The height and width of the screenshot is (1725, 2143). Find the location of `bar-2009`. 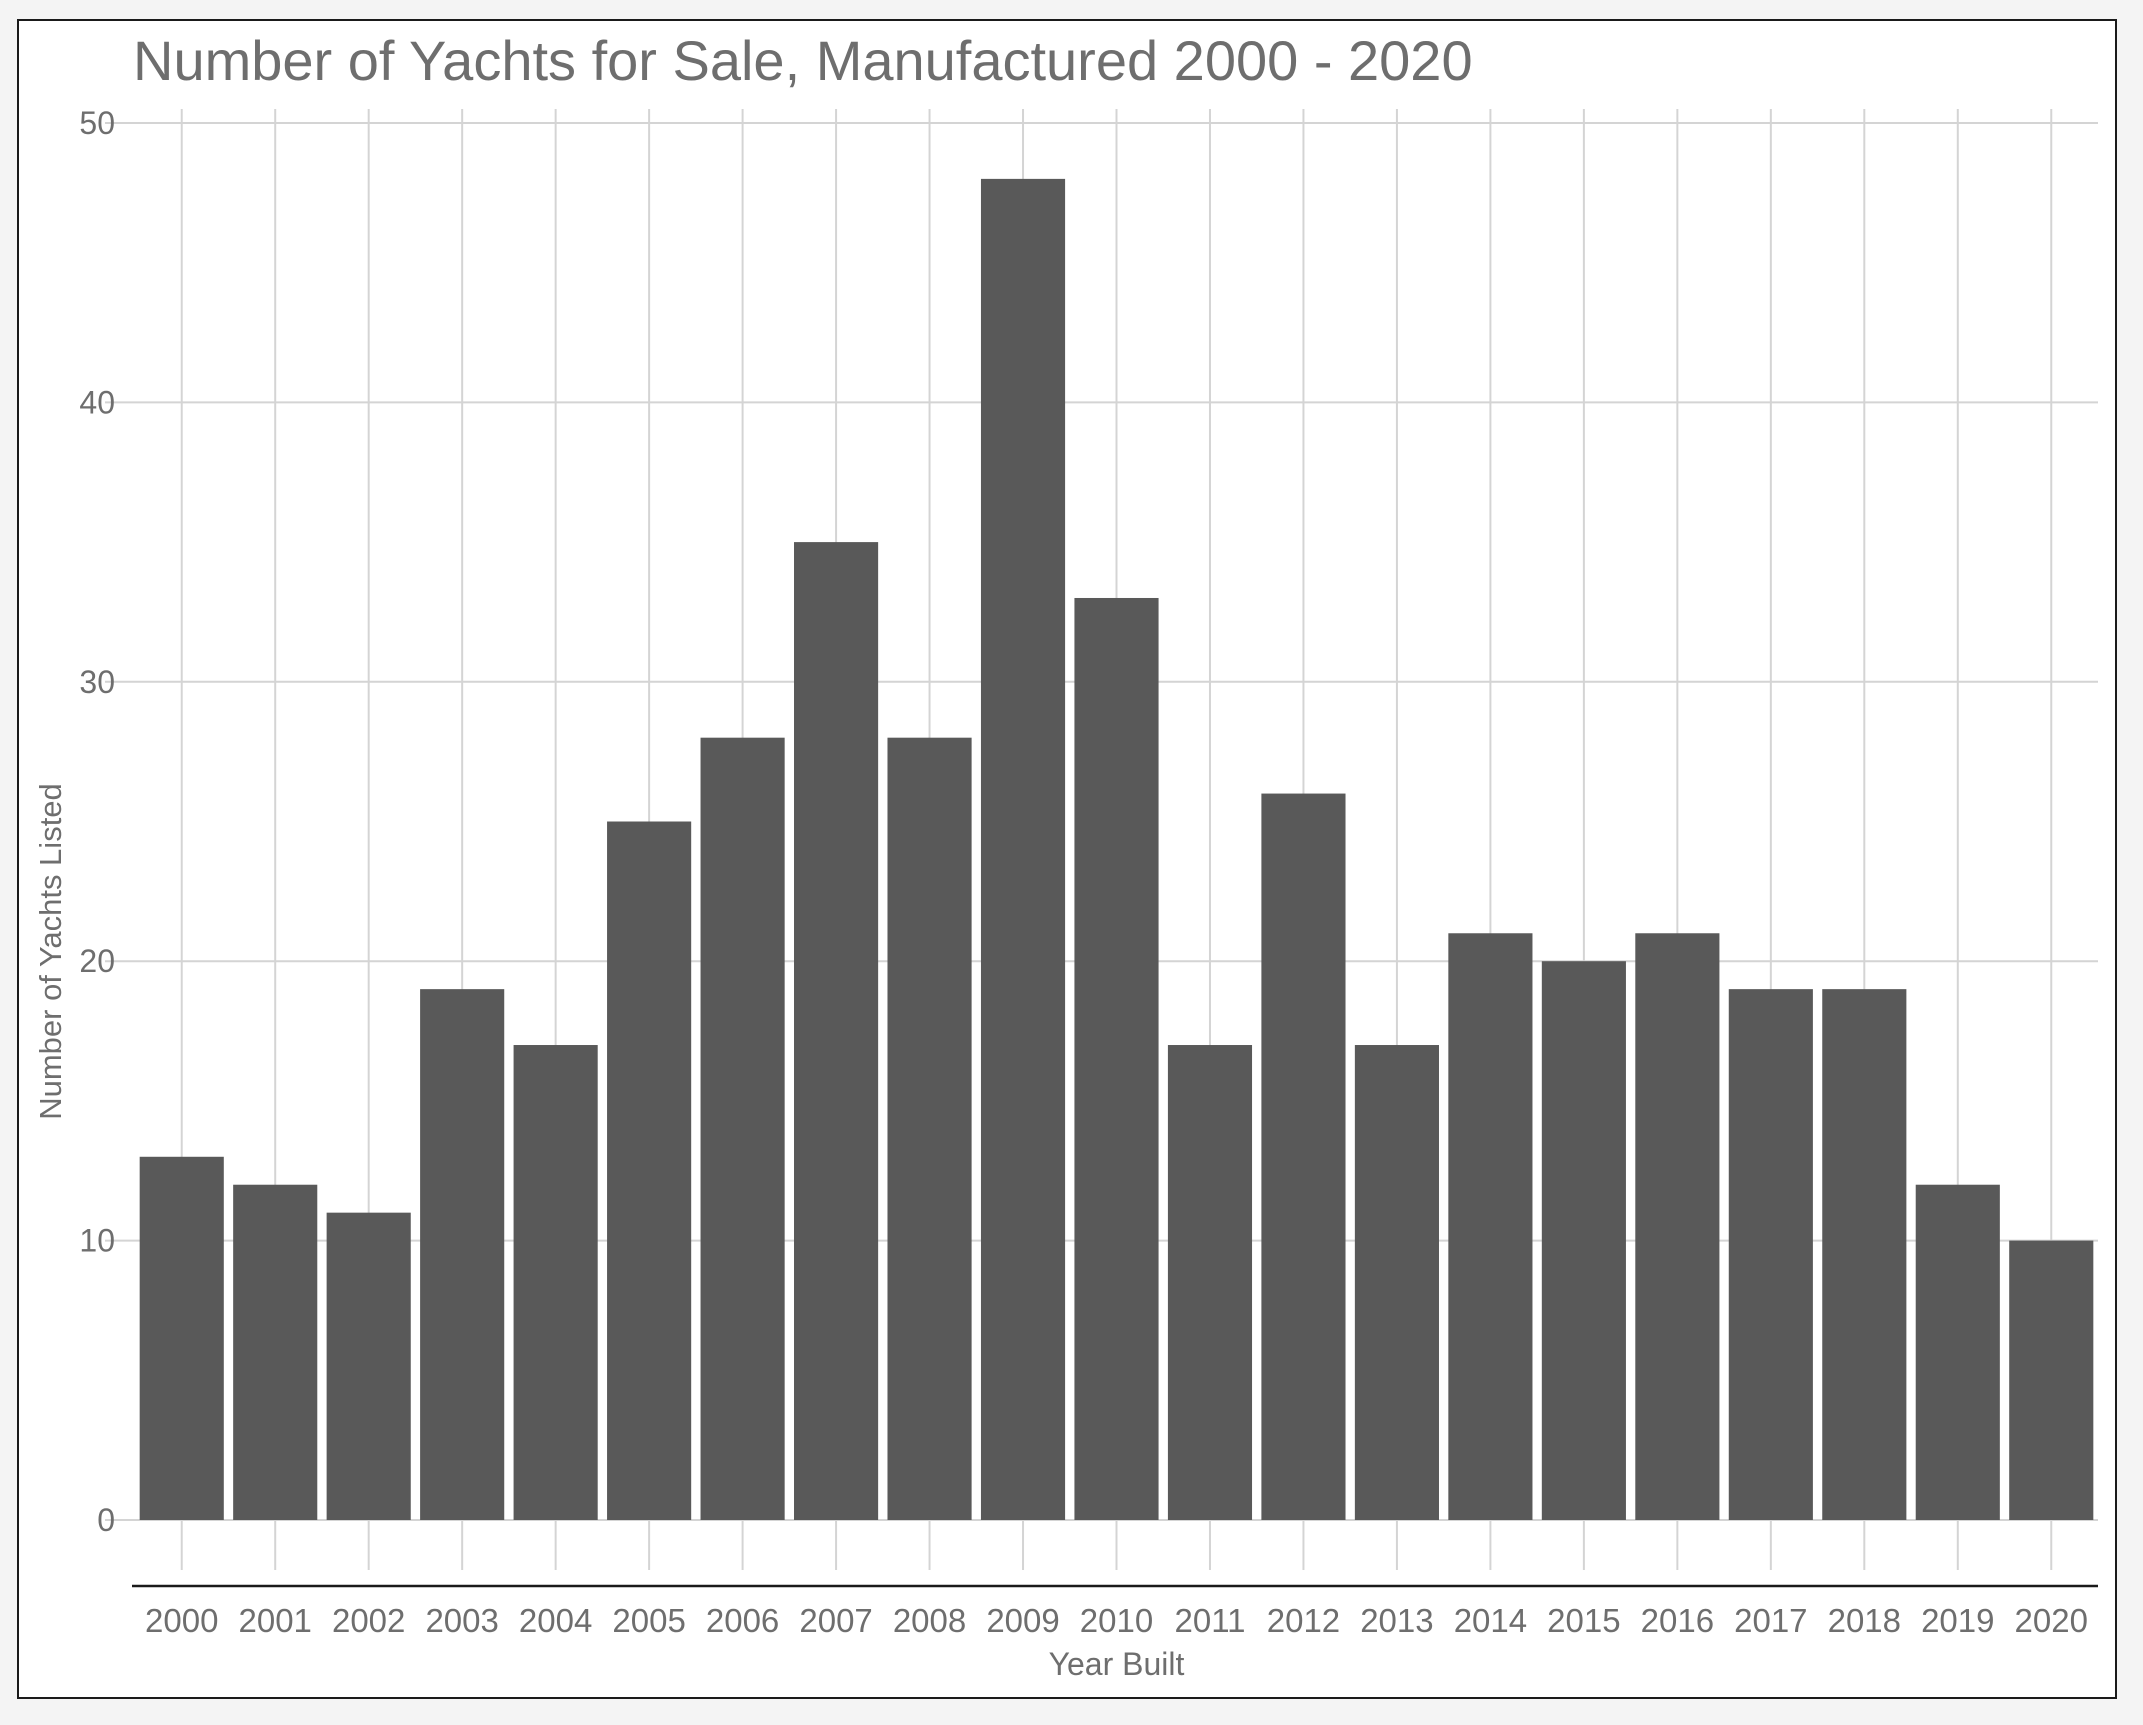

bar-2009 is located at coordinates (1023, 849).